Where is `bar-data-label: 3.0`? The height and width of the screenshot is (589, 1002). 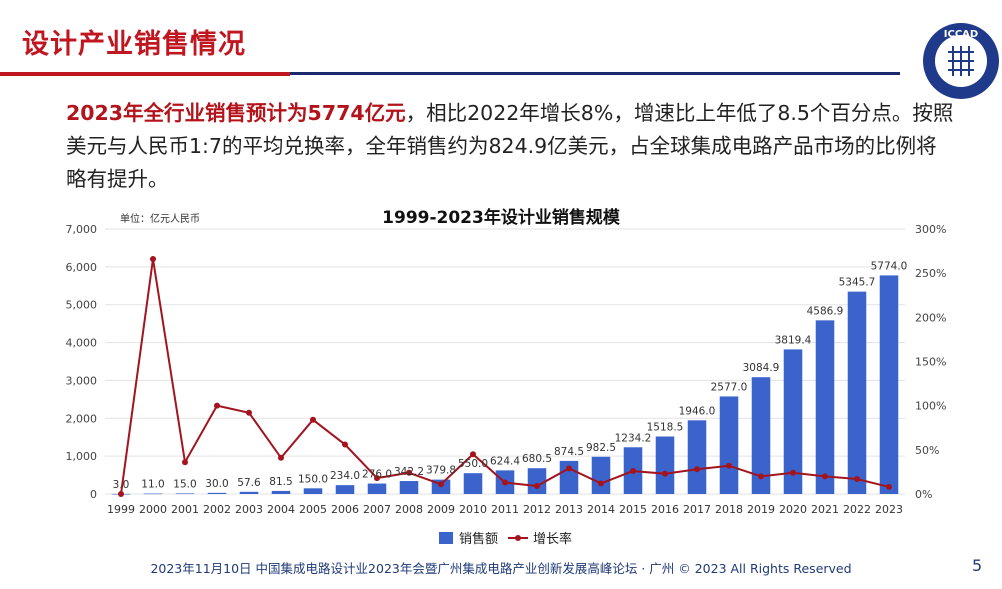 bar-data-label: 3.0 is located at coordinates (121, 485).